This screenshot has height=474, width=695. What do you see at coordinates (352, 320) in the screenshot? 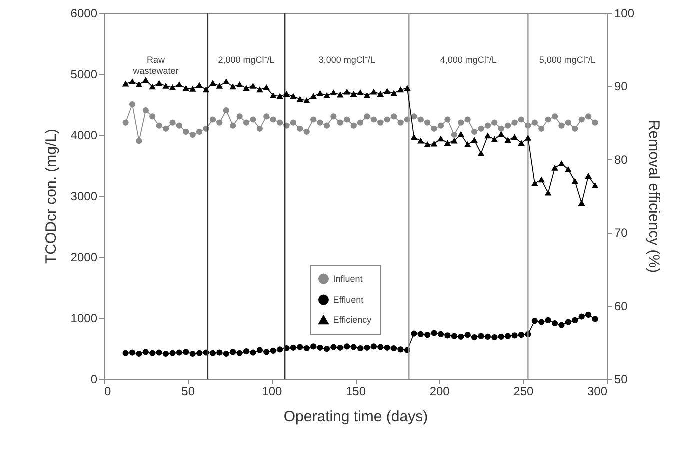
I see `legend-label: Efficiency` at bounding box center [352, 320].